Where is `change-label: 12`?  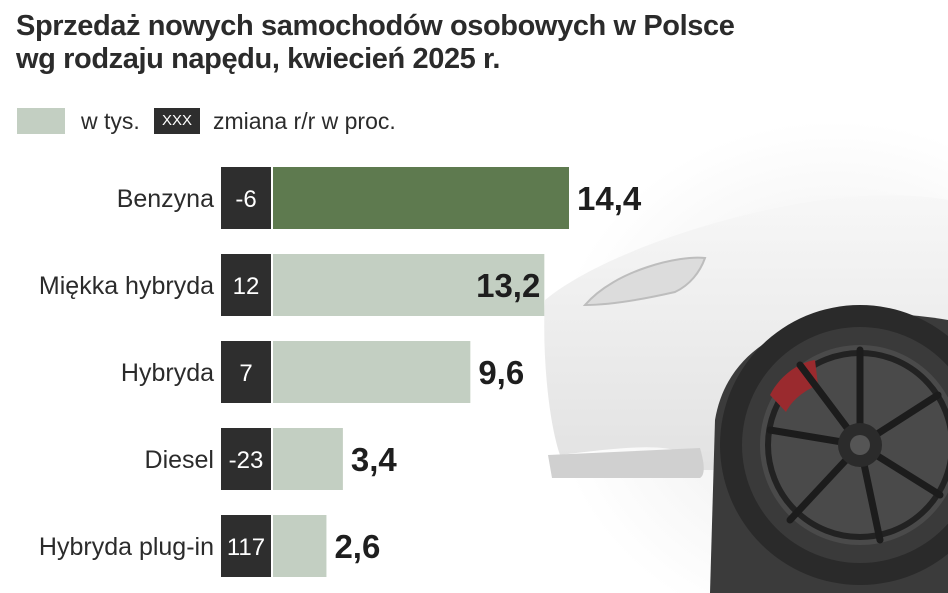 change-label: 12 is located at coordinates (246, 286).